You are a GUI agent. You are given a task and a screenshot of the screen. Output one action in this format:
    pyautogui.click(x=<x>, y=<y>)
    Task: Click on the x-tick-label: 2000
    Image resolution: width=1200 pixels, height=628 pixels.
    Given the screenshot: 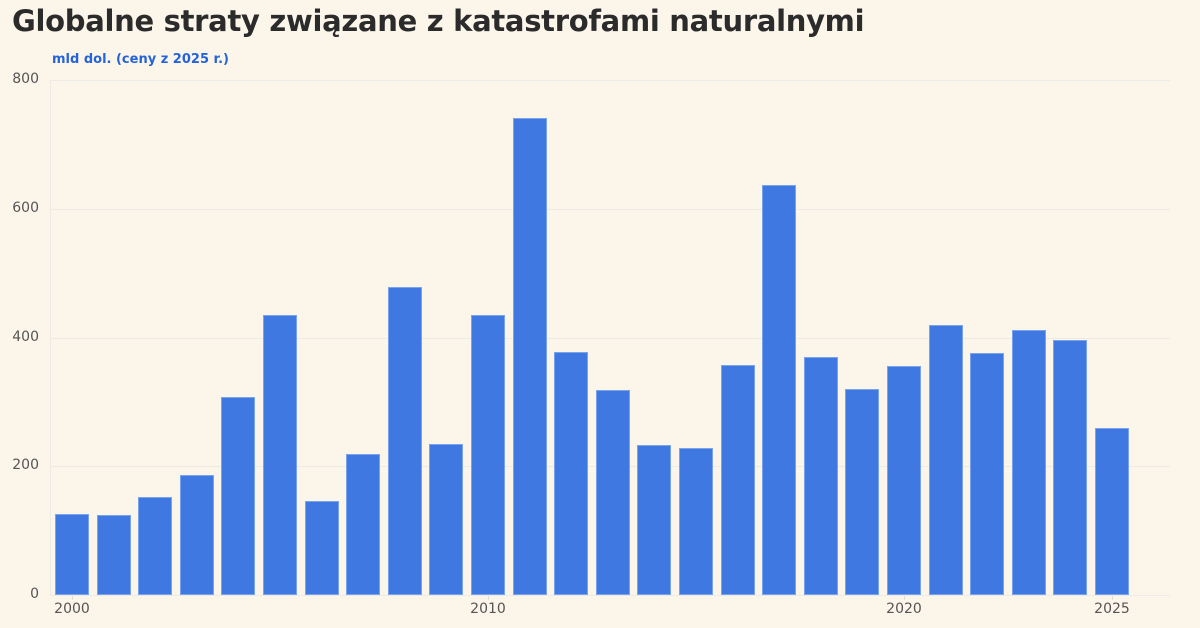 What is the action you would take?
    pyautogui.click(x=72, y=609)
    